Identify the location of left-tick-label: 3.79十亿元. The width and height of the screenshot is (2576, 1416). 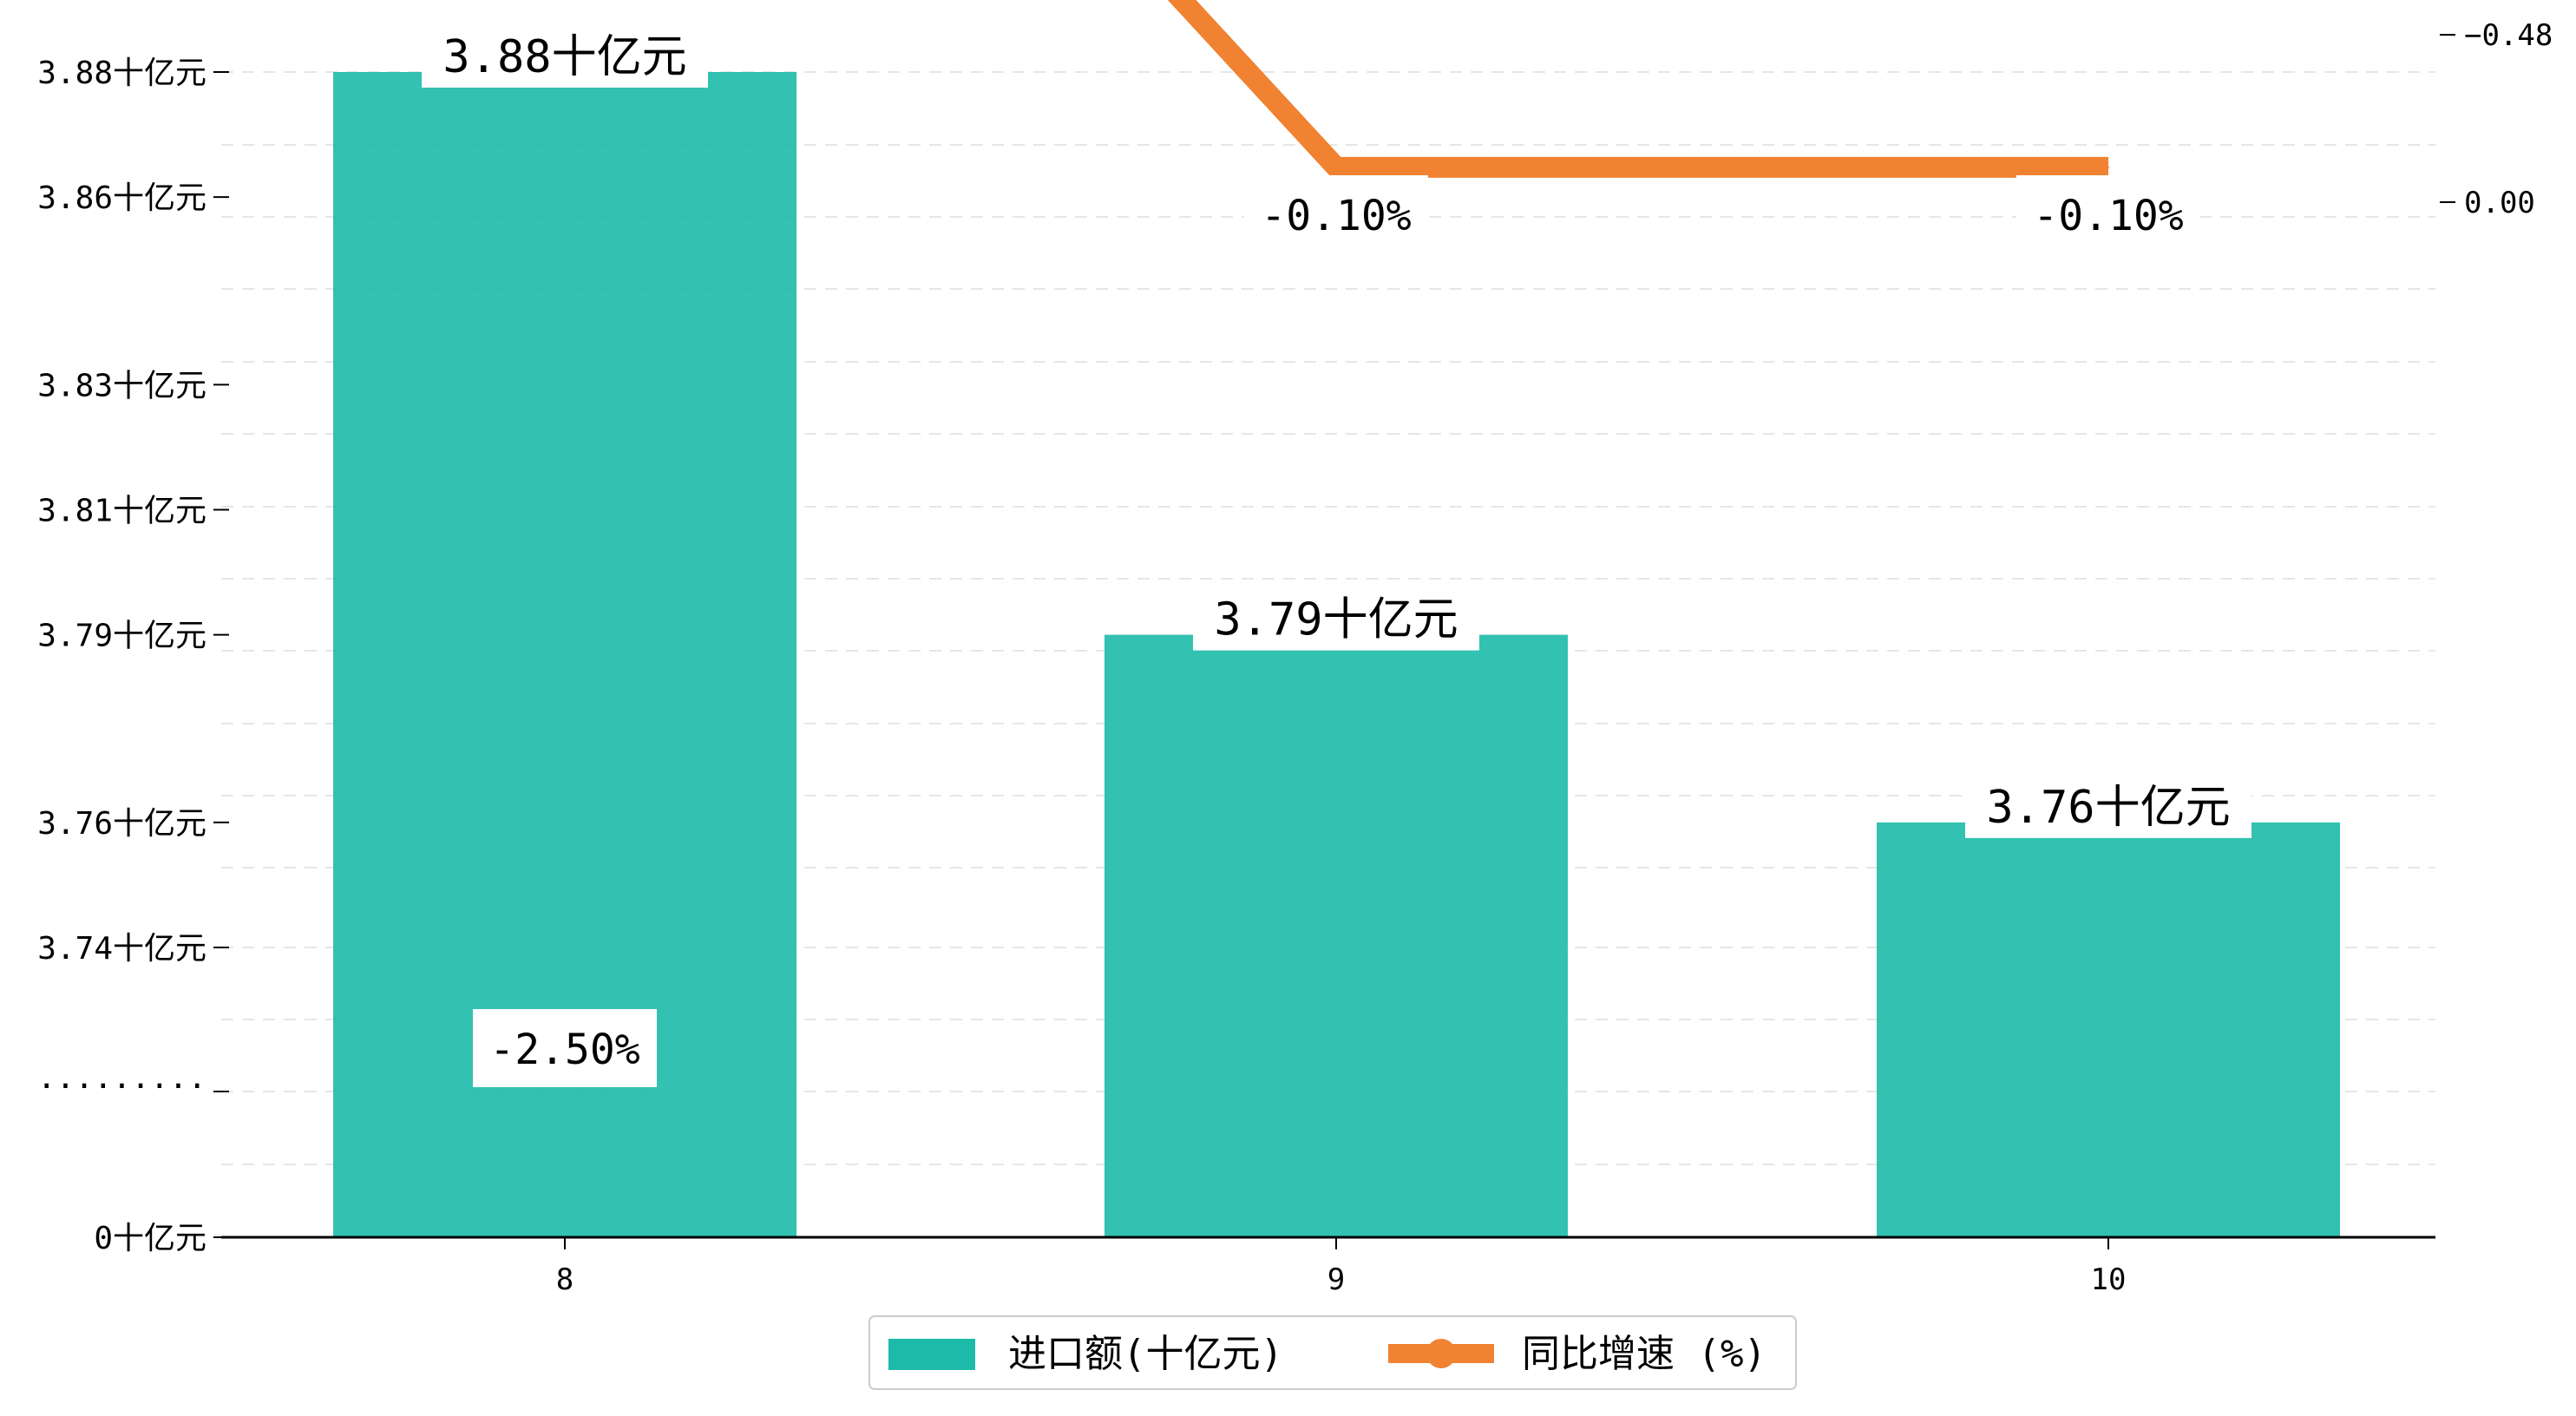
(121, 636).